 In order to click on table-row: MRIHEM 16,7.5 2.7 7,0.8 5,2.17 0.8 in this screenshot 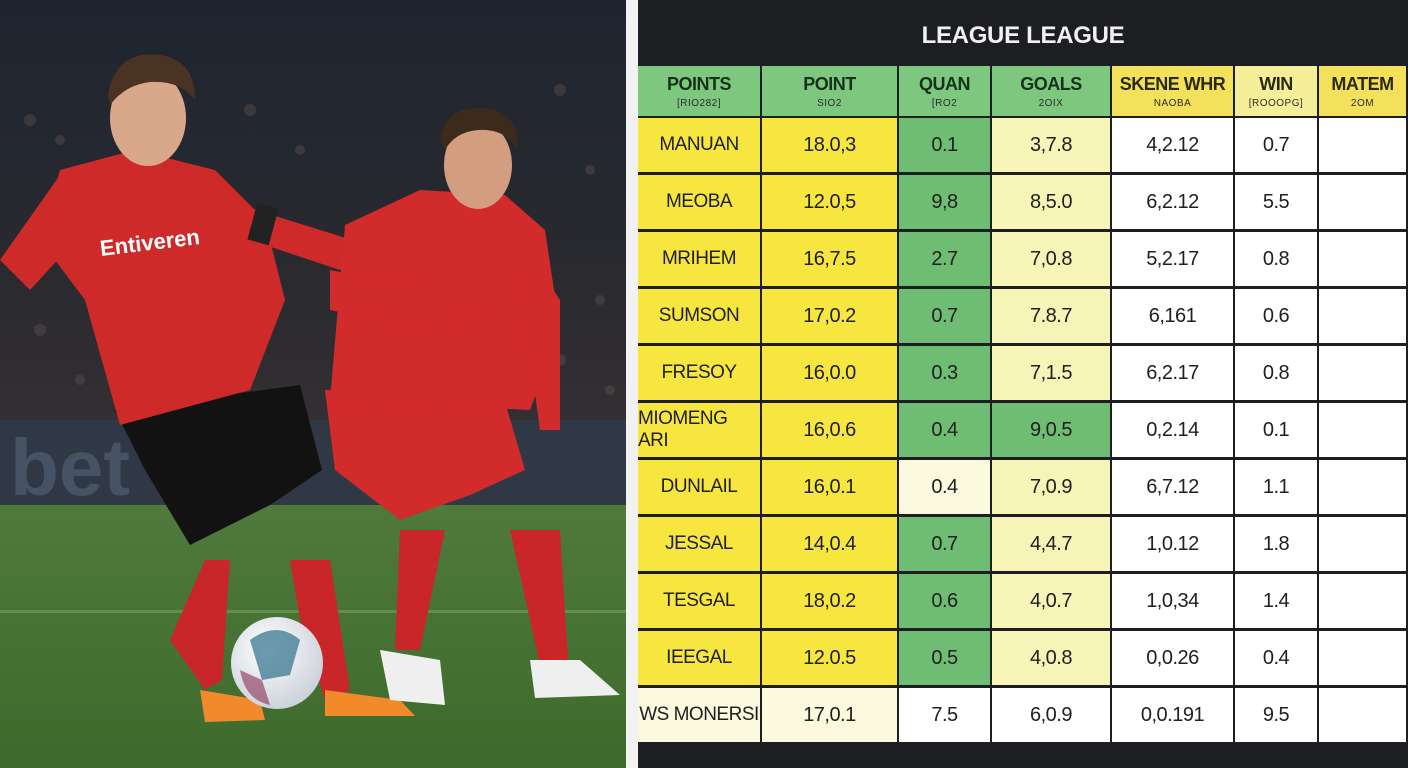, I will do `click(1023, 260)`.